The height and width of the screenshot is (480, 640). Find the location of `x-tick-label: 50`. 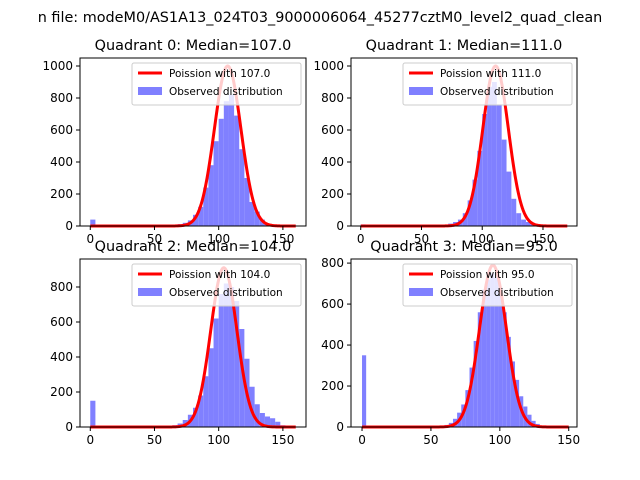

x-tick-label: 50 is located at coordinates (430, 440).